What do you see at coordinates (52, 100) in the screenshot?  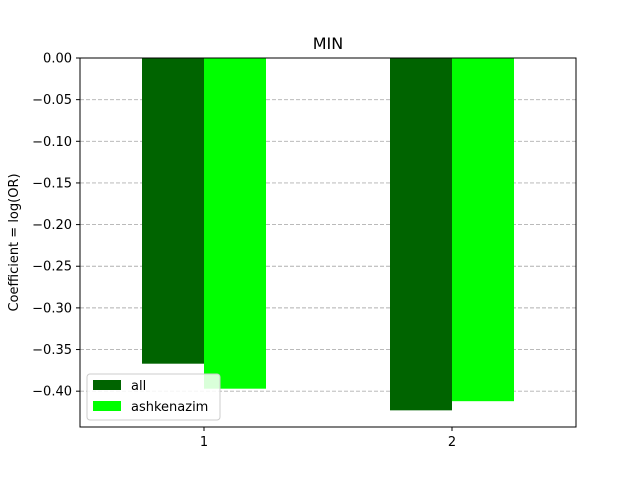 I see `y-tick-label: −0.05` at bounding box center [52, 100].